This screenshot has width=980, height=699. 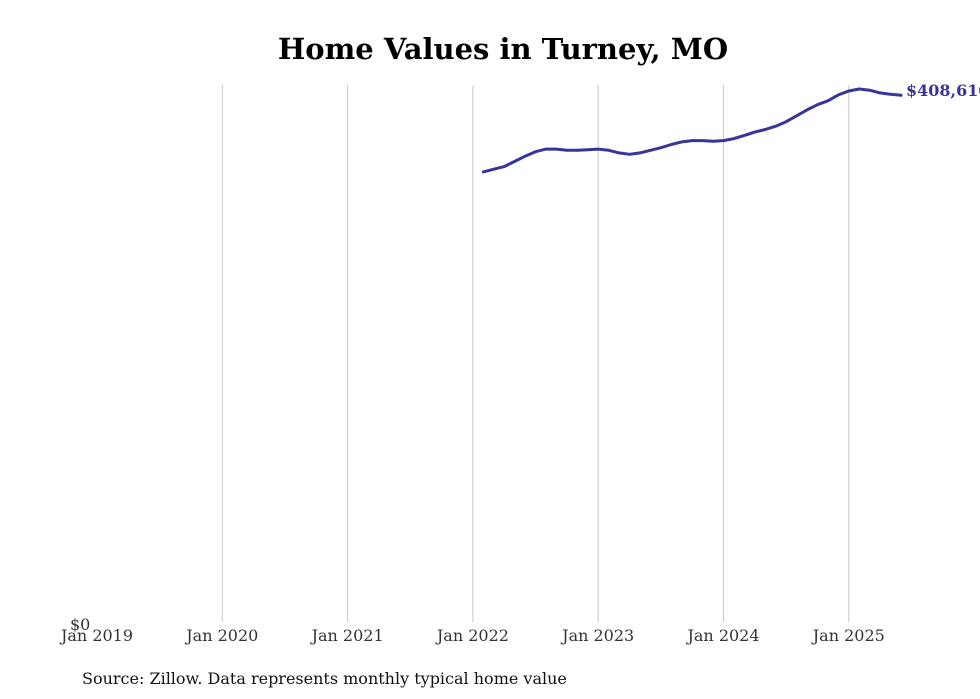 I want to click on x-tick-label: Jan 2025, so click(x=848, y=635).